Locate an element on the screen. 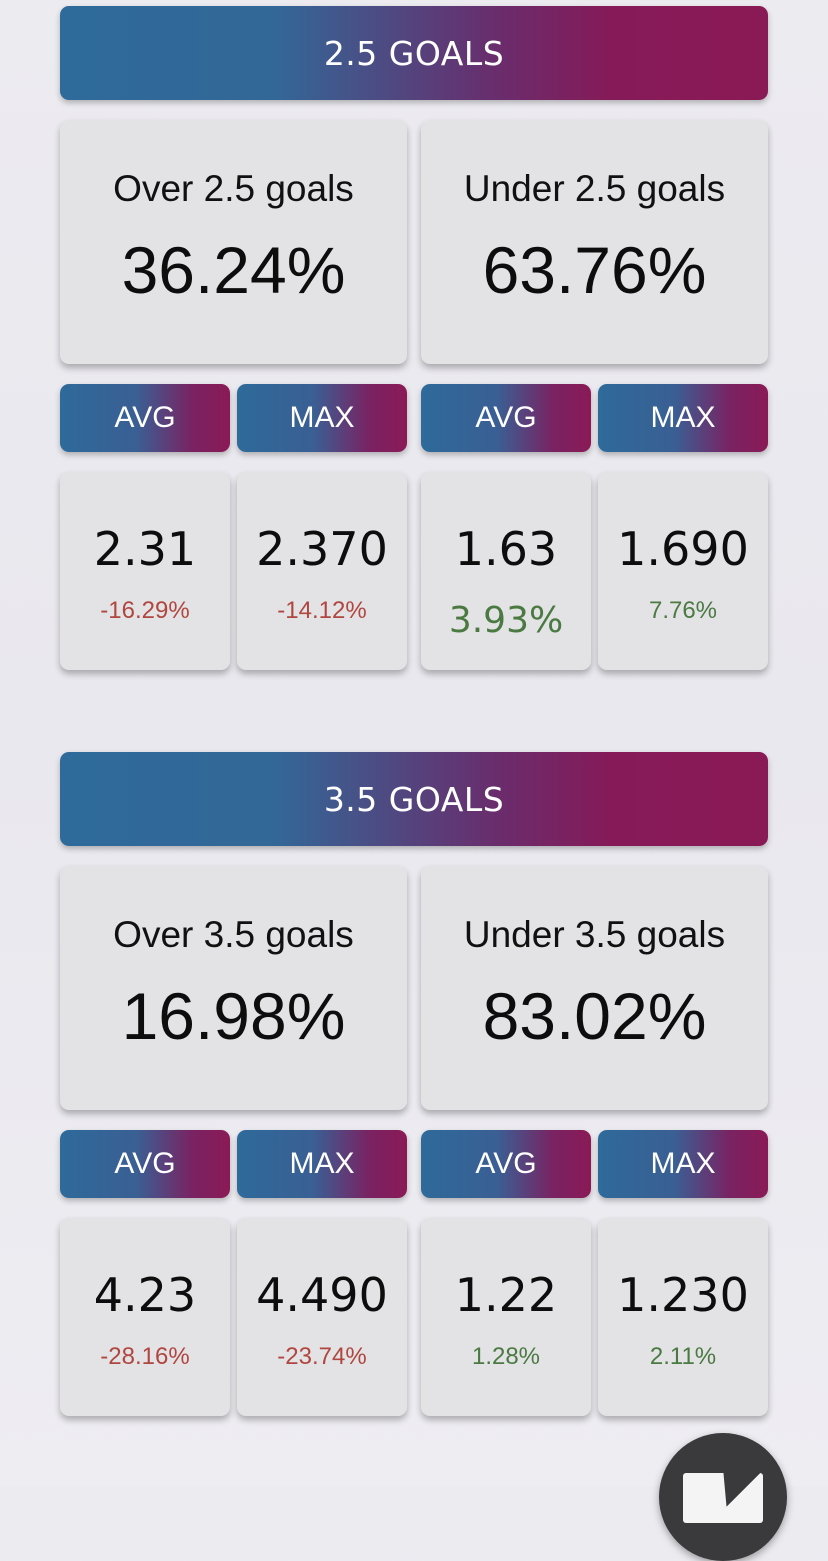 Image resolution: width=828 pixels, height=1561 pixels. change-value: 1.28% is located at coordinates (506, 1356).